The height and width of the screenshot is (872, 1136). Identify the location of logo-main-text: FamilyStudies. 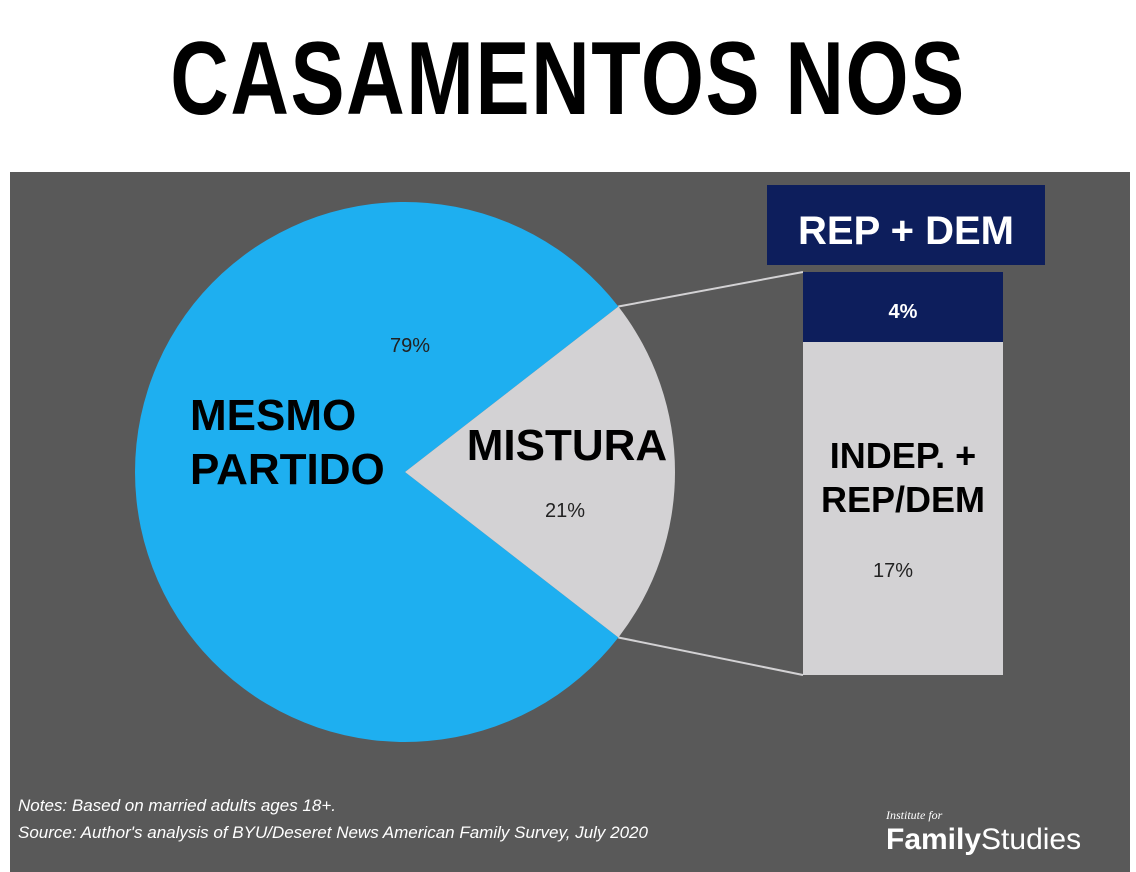
(983, 840).